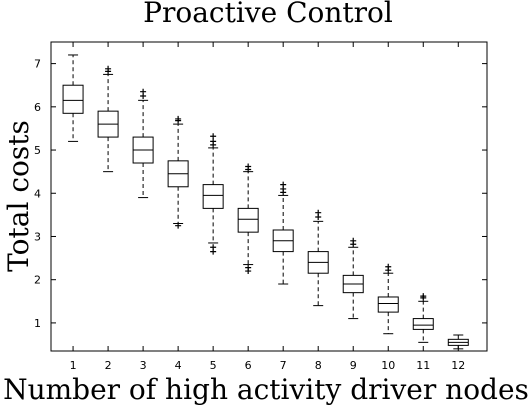 This screenshot has height=409, width=528. Describe the element at coordinates (268, 14) in the screenshot. I see `chart-title: Proactive Control` at that location.